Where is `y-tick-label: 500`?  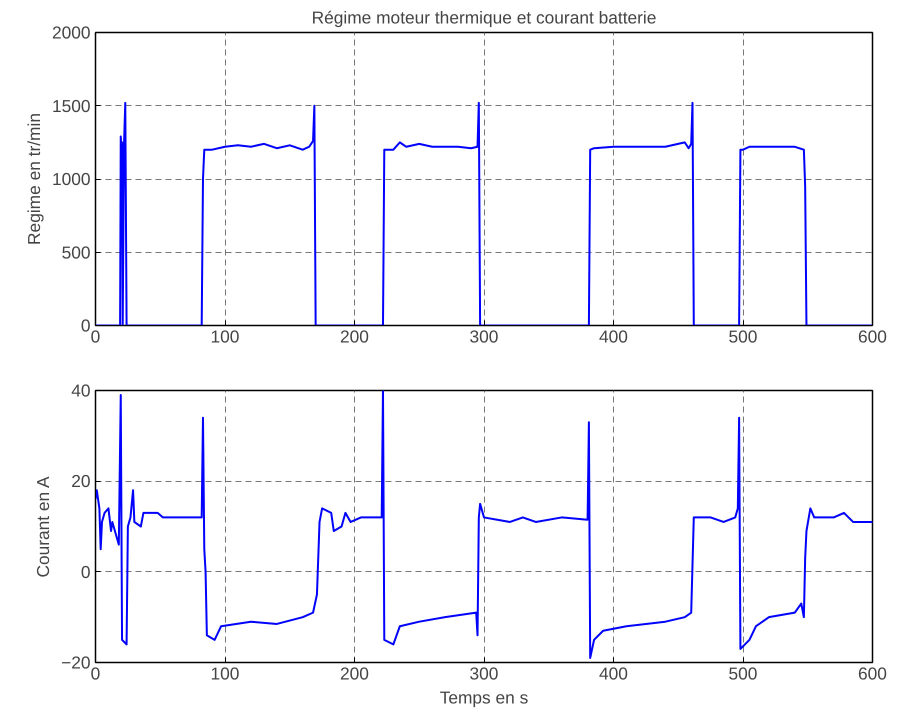 y-tick-label: 500 is located at coordinates (76, 252).